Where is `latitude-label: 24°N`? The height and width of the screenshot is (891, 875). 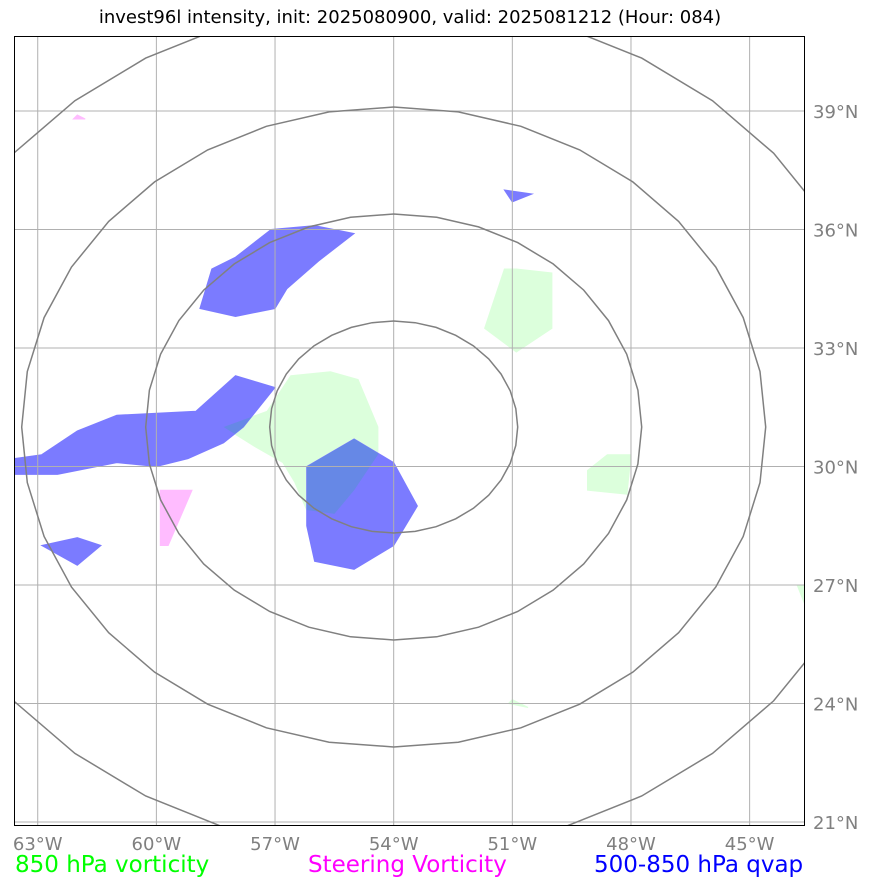
latitude-label: 24°N is located at coordinates (835, 705).